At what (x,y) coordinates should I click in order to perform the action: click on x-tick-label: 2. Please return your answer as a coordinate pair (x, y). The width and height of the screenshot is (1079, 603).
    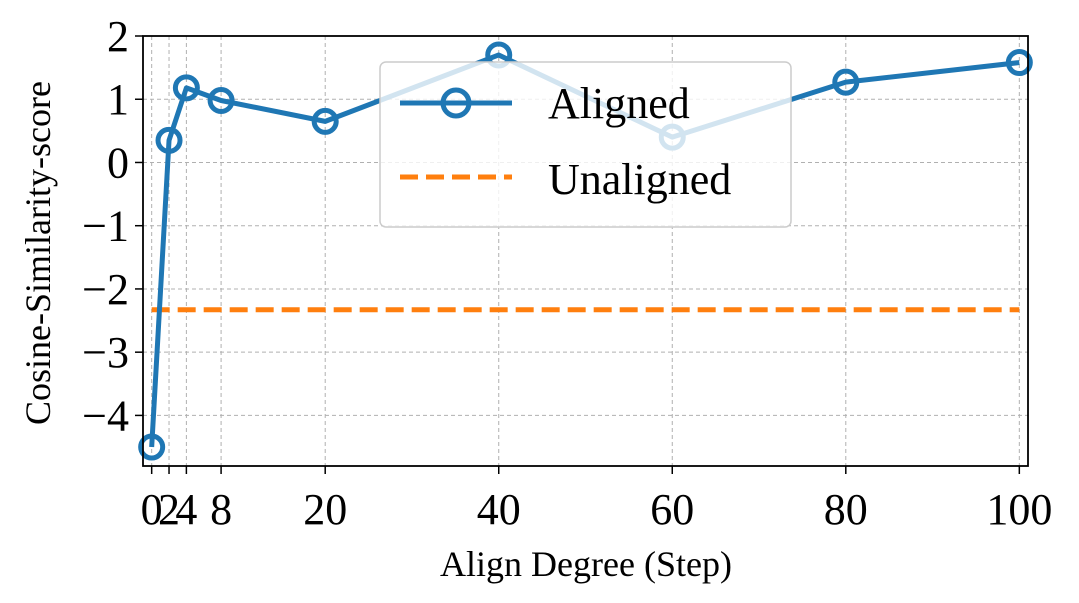
    Looking at the image, I should click on (169, 509).